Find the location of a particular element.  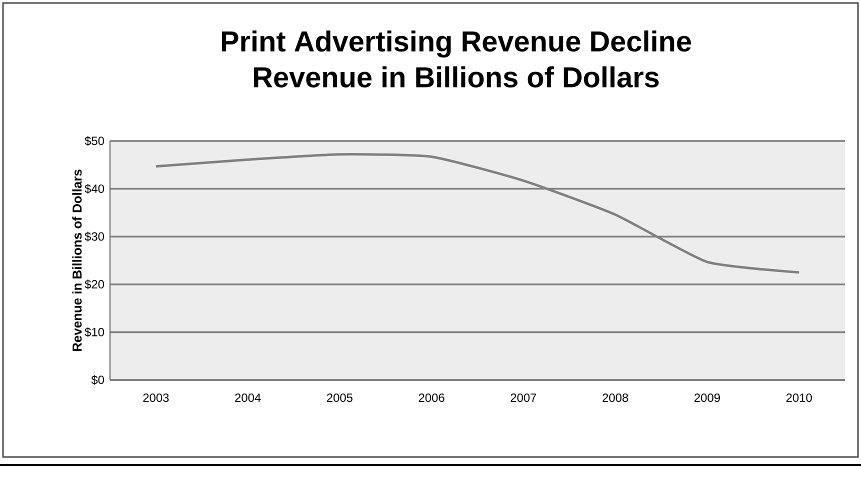

x-tick-label: 2008 is located at coordinates (615, 398).